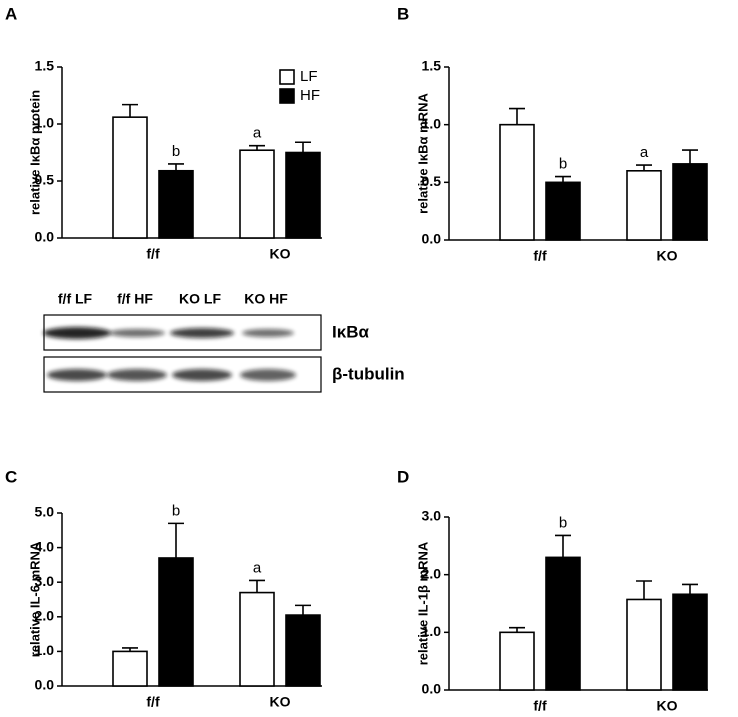 The width and height of the screenshot is (738, 717). Describe the element at coordinates (403, 476) in the screenshot. I see `panel-letter: D` at that location.